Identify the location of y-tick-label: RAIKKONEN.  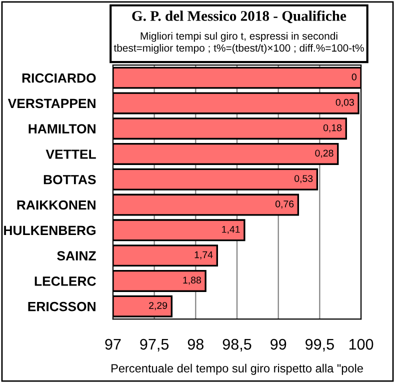
(56, 205).